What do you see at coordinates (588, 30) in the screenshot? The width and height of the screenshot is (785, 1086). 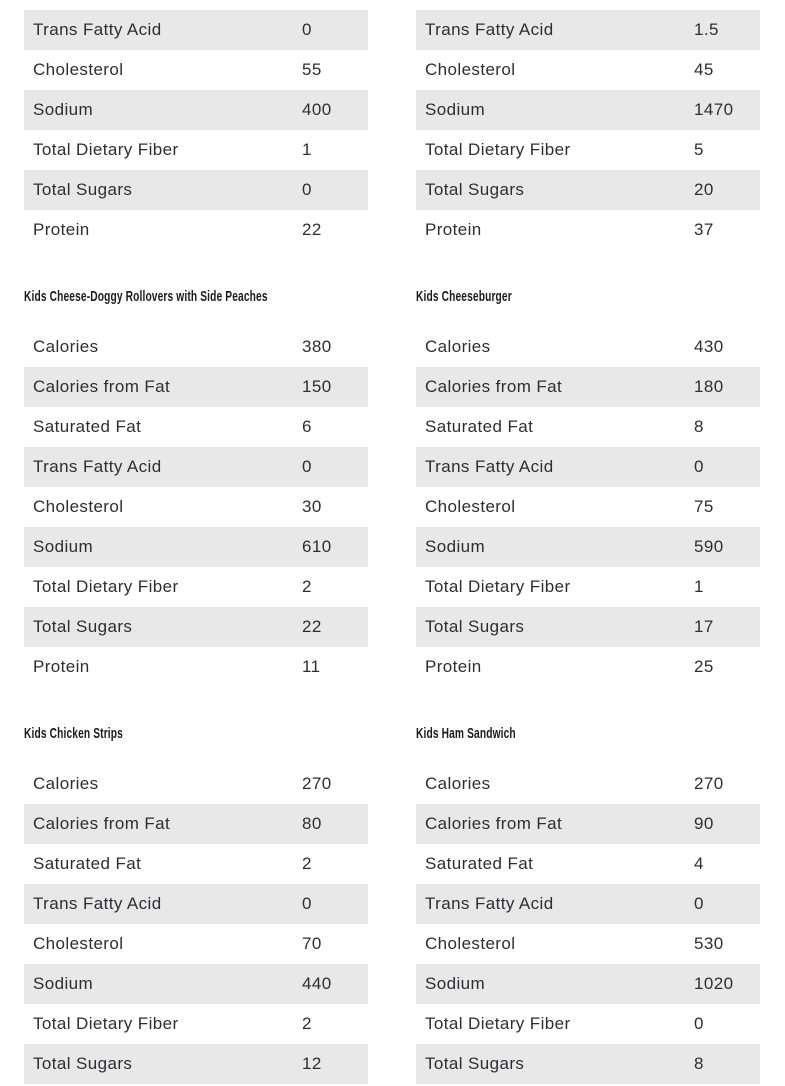 I see `nutrition-row: Trans Fatty Acid 1.5` at bounding box center [588, 30].